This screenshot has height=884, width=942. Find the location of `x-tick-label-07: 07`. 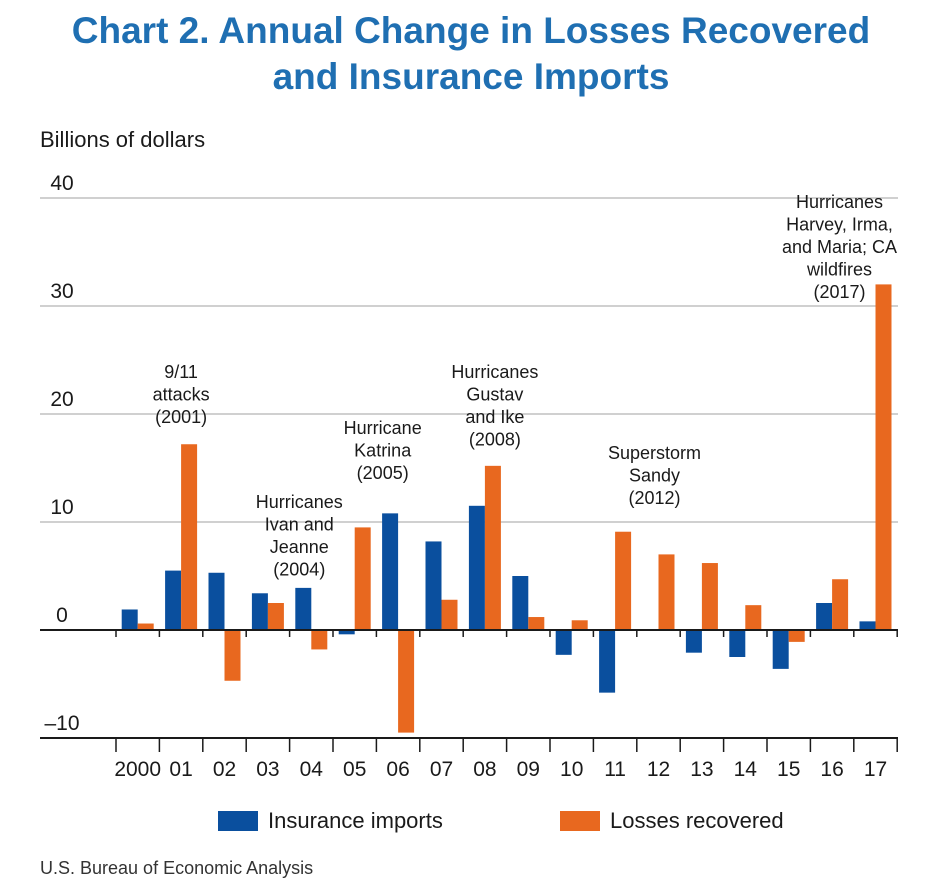

x-tick-label-07: 07 is located at coordinates (441, 769).